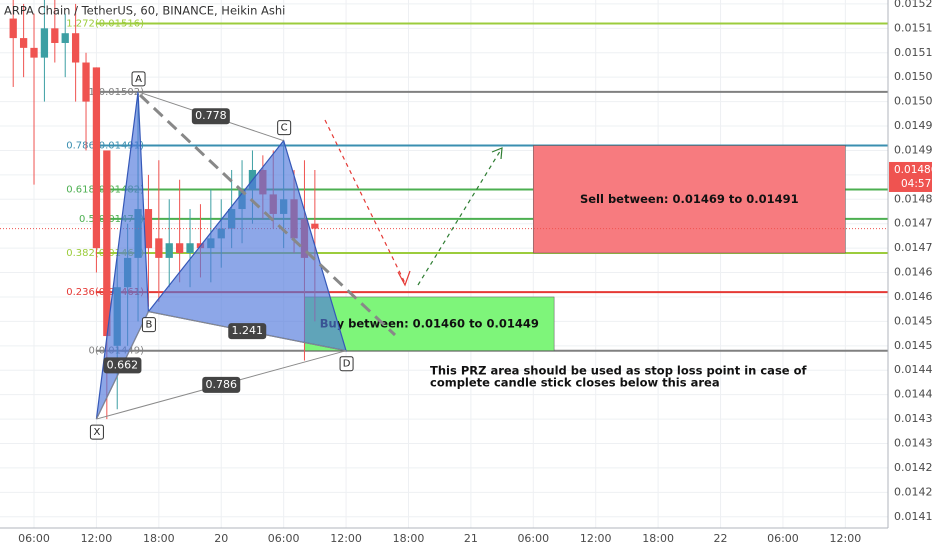 The image size is (932, 550). What do you see at coordinates (471, 538) in the screenshot?
I see `x-tick-label: 21` at bounding box center [471, 538].